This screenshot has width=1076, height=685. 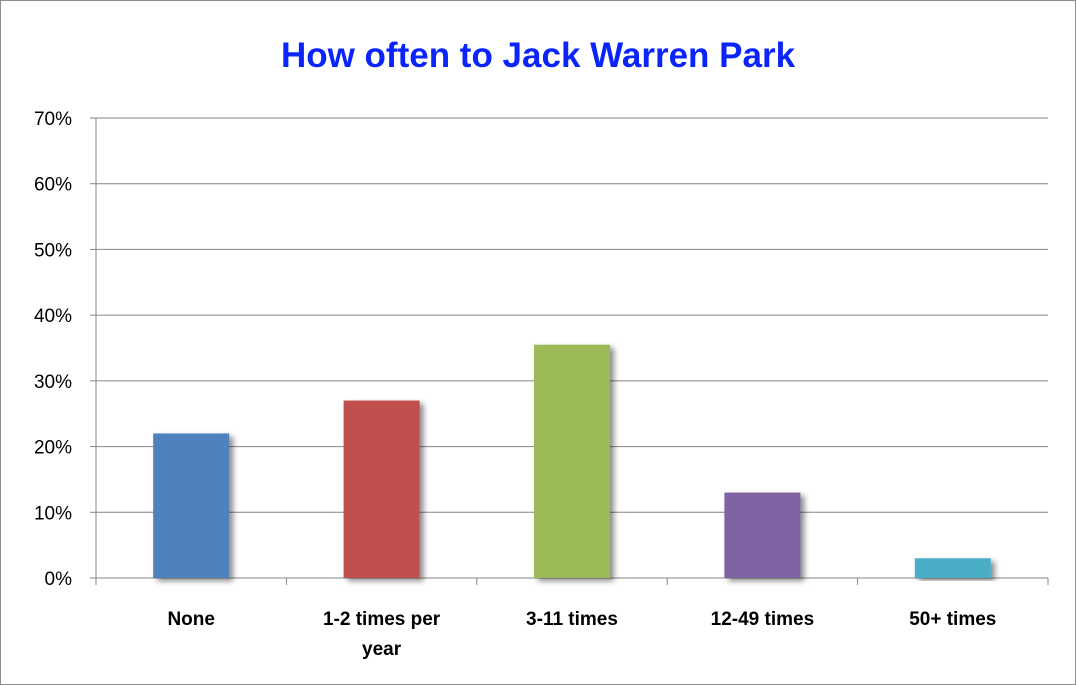 What do you see at coordinates (53, 250) in the screenshot?
I see `y-tick-label: 50%` at bounding box center [53, 250].